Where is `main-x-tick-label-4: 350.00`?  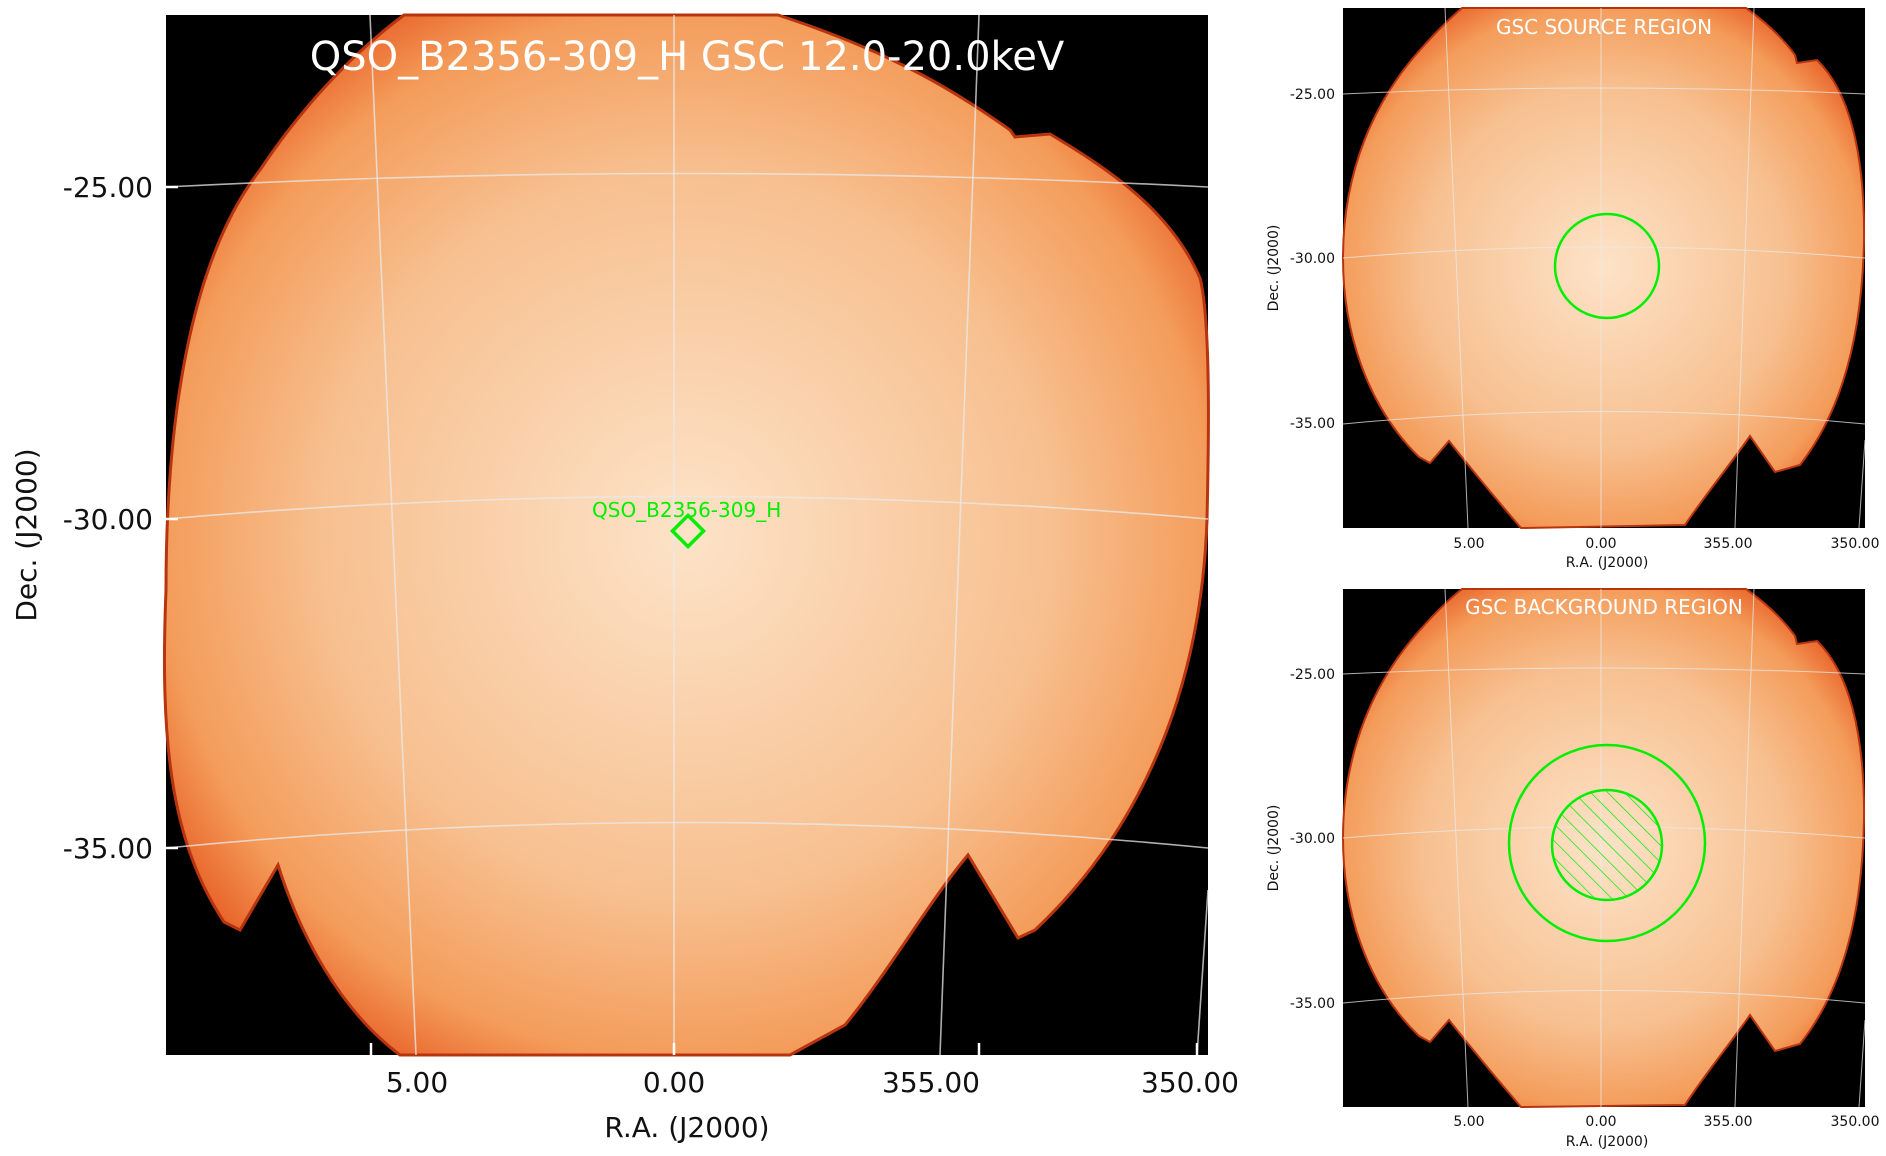 main-x-tick-label-4: 350.00 is located at coordinates (1190, 1082).